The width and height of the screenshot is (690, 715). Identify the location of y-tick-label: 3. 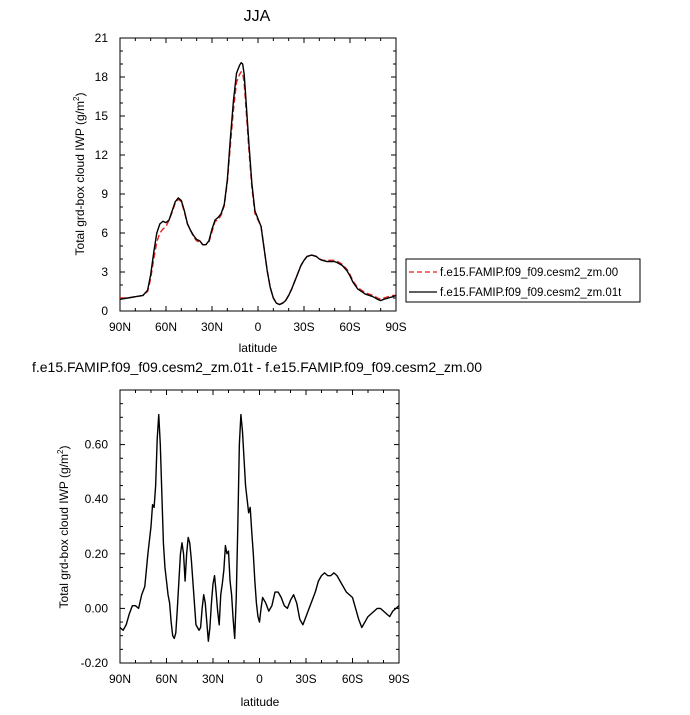
(104, 272).